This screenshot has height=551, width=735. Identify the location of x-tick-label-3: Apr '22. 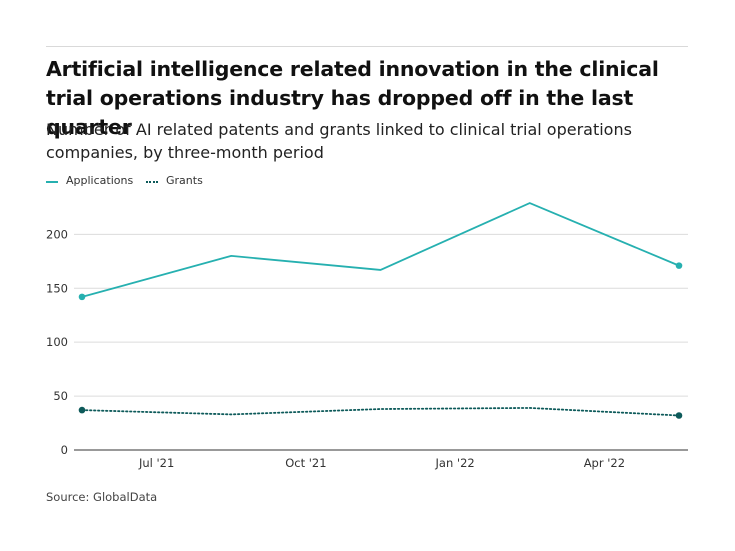
(604, 463).